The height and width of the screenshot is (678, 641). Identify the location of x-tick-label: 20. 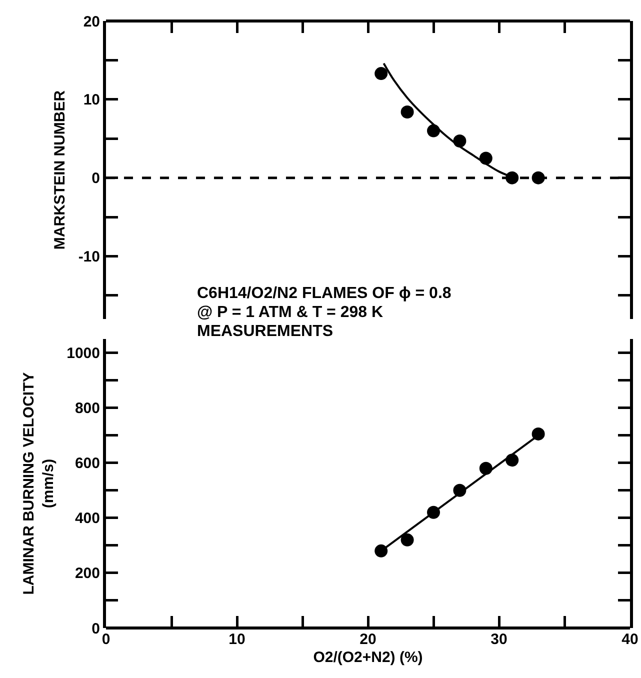
(368, 639).